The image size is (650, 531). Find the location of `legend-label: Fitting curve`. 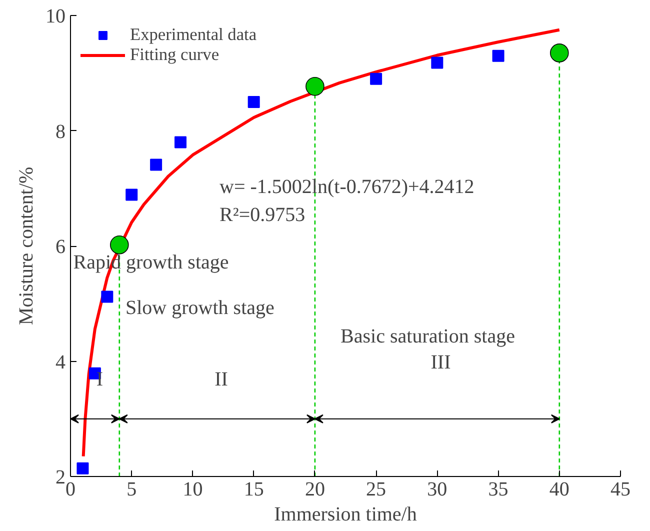

legend-label: Fitting curve is located at coordinates (175, 55).